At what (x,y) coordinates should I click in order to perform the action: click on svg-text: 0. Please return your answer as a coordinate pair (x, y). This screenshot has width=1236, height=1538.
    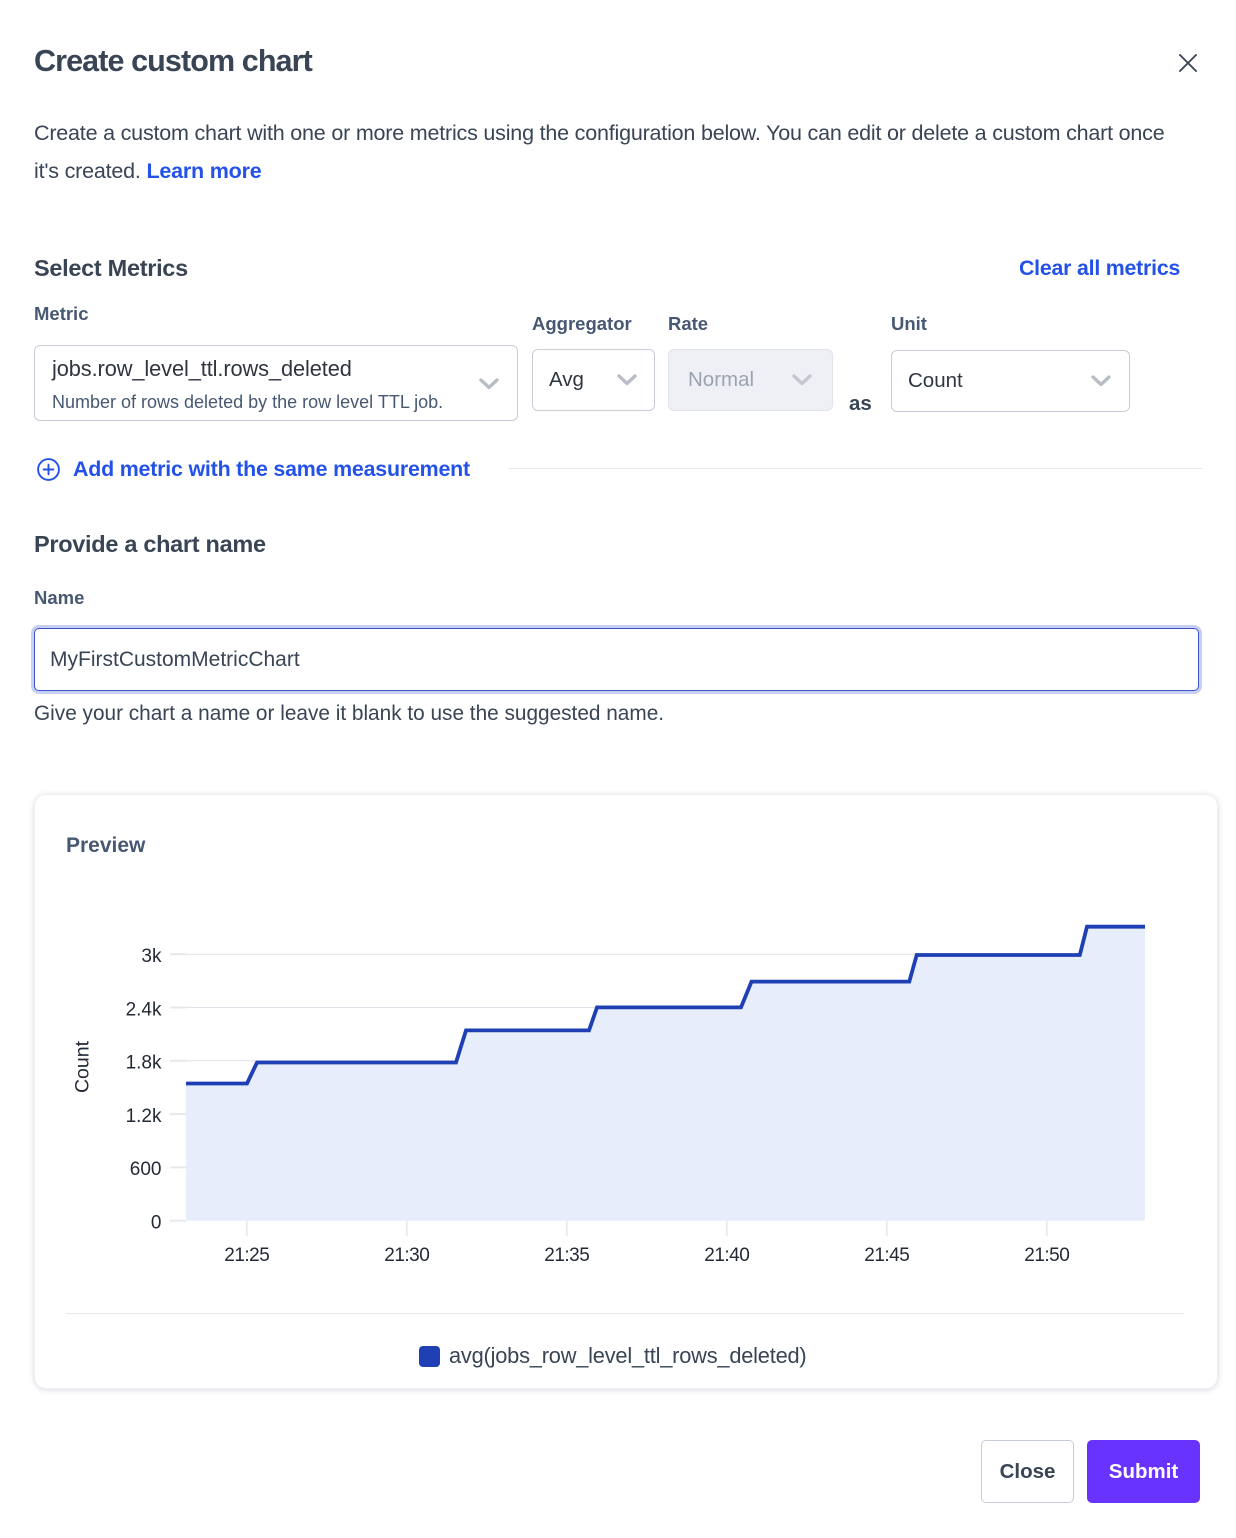
    Looking at the image, I should click on (156, 1223).